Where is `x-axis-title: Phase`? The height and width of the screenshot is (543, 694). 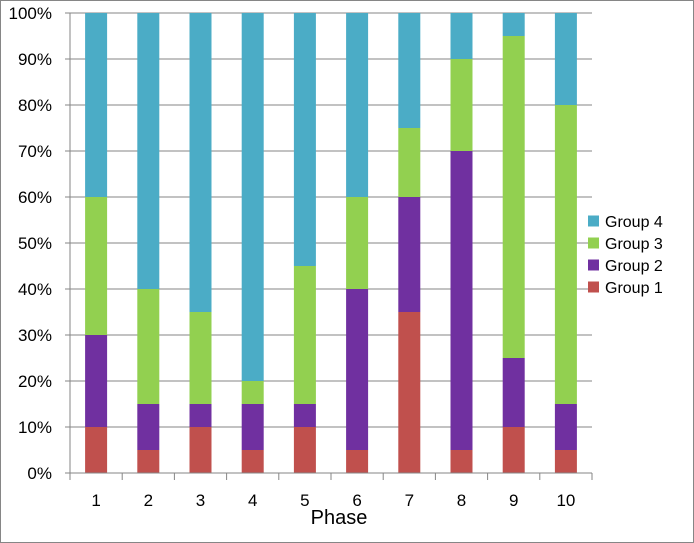
x-axis-title: Phase is located at coordinates (339, 518).